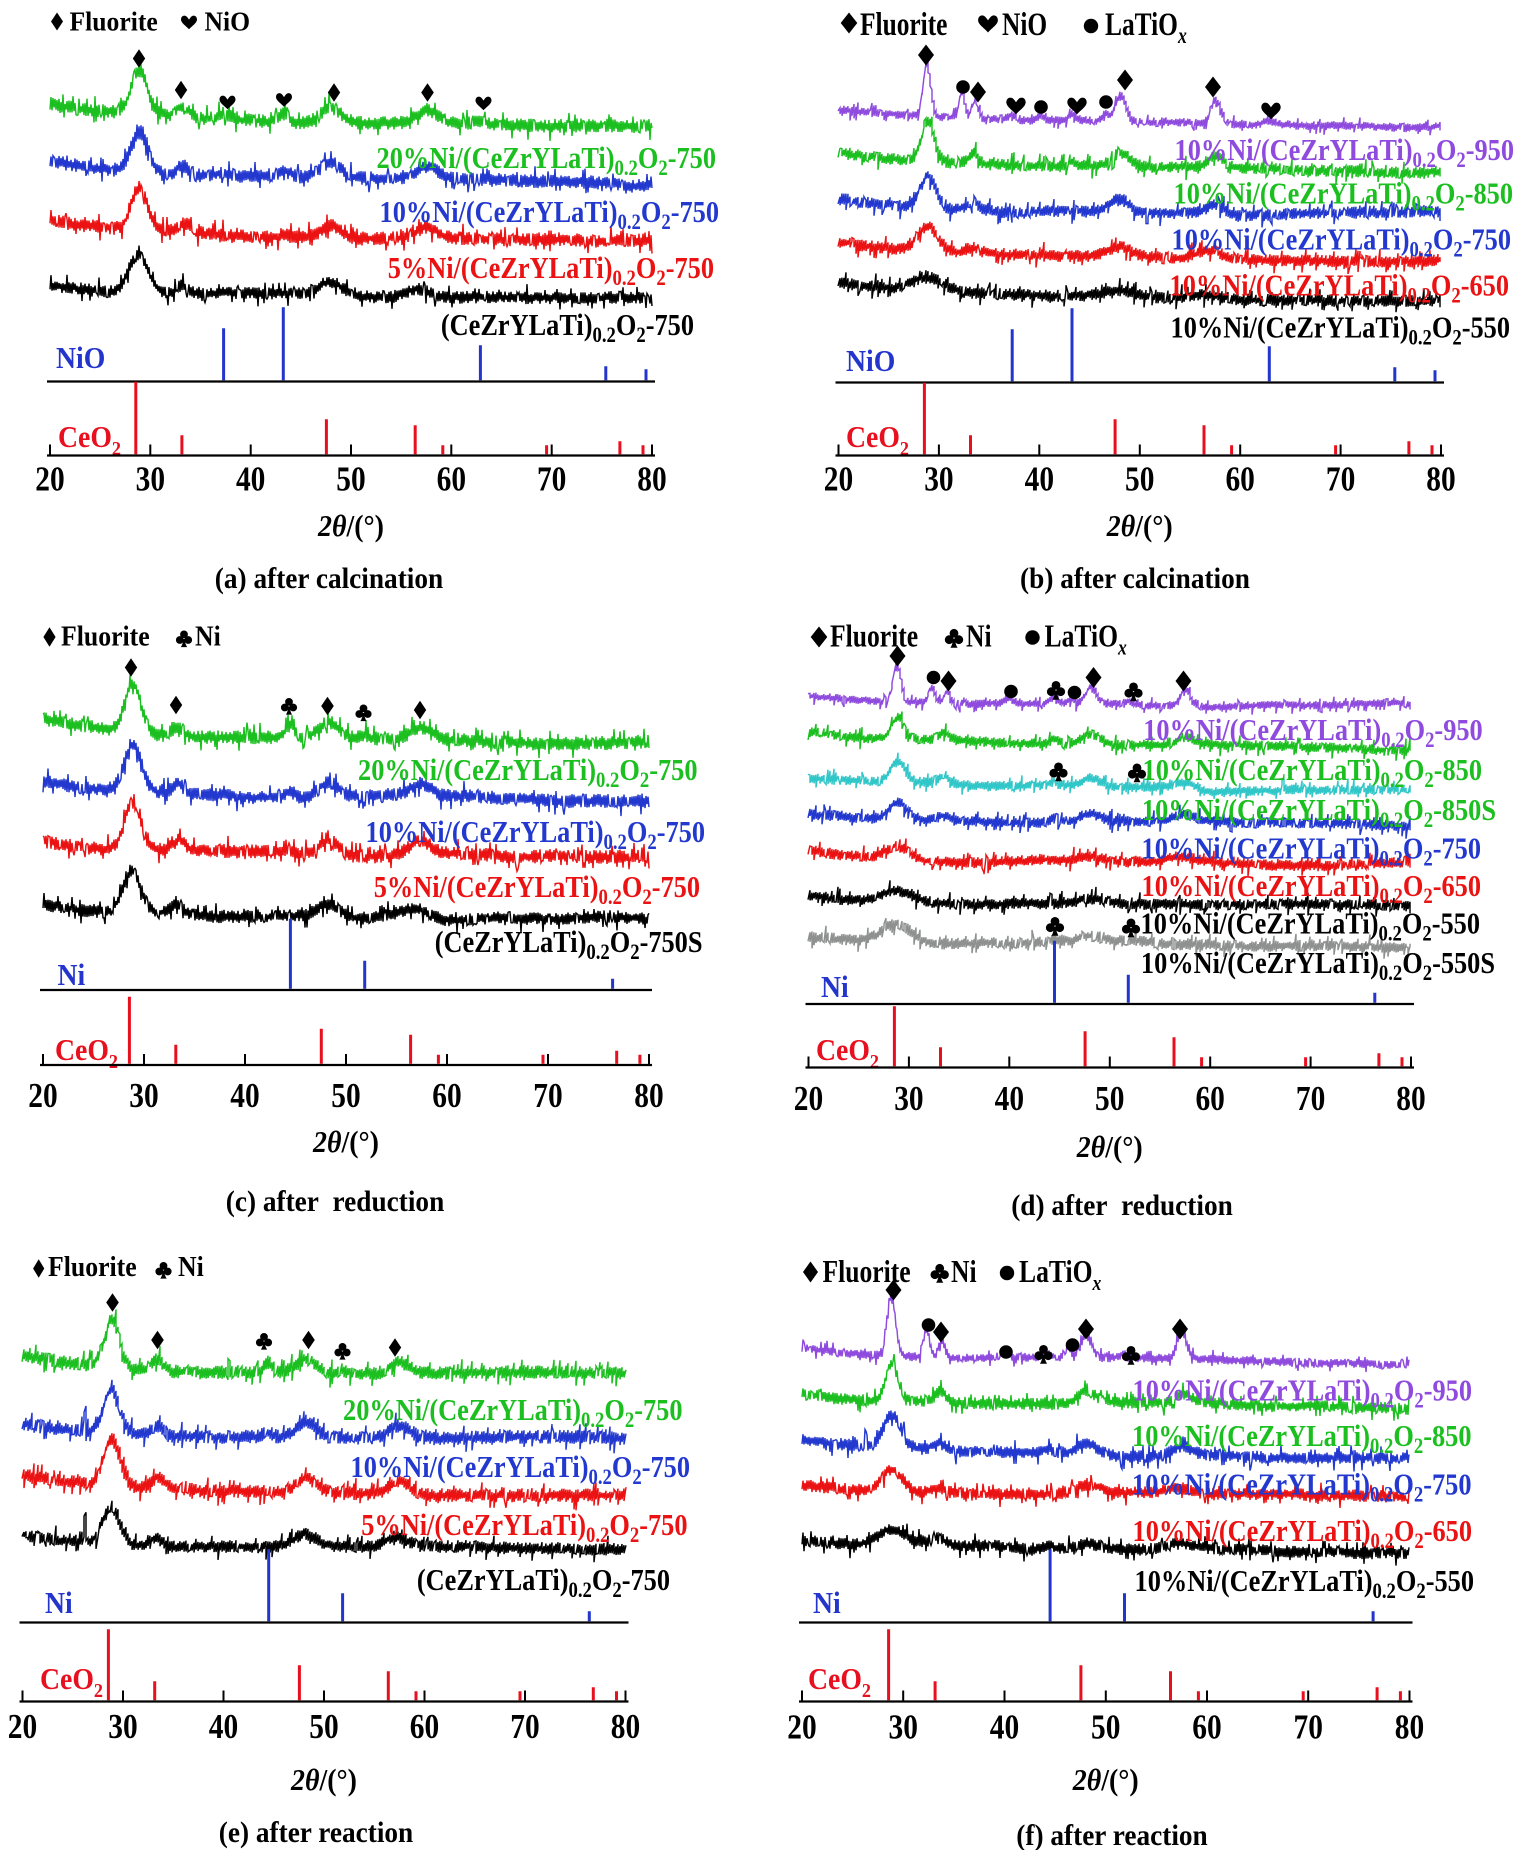  Describe the element at coordinates (569, 944) in the screenshot. I see `svg-text: (CeZrYLaTi)0.2O2-750S` at that location.